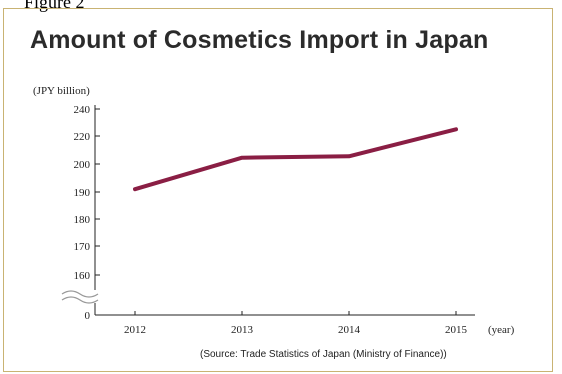  What do you see at coordinates (259, 40) in the screenshot?
I see `chart-title: Amount of Cosmetics Import in Japan` at bounding box center [259, 40].